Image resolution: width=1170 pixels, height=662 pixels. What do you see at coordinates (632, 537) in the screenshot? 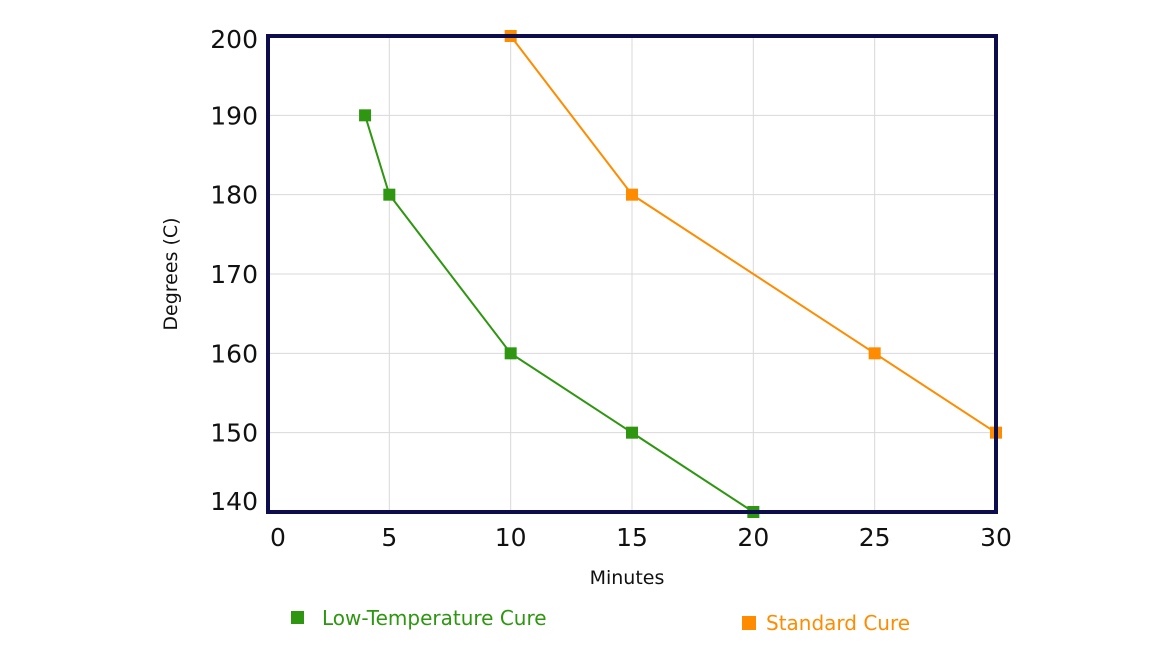
I see `x-tick-label: 15` at bounding box center [632, 537].